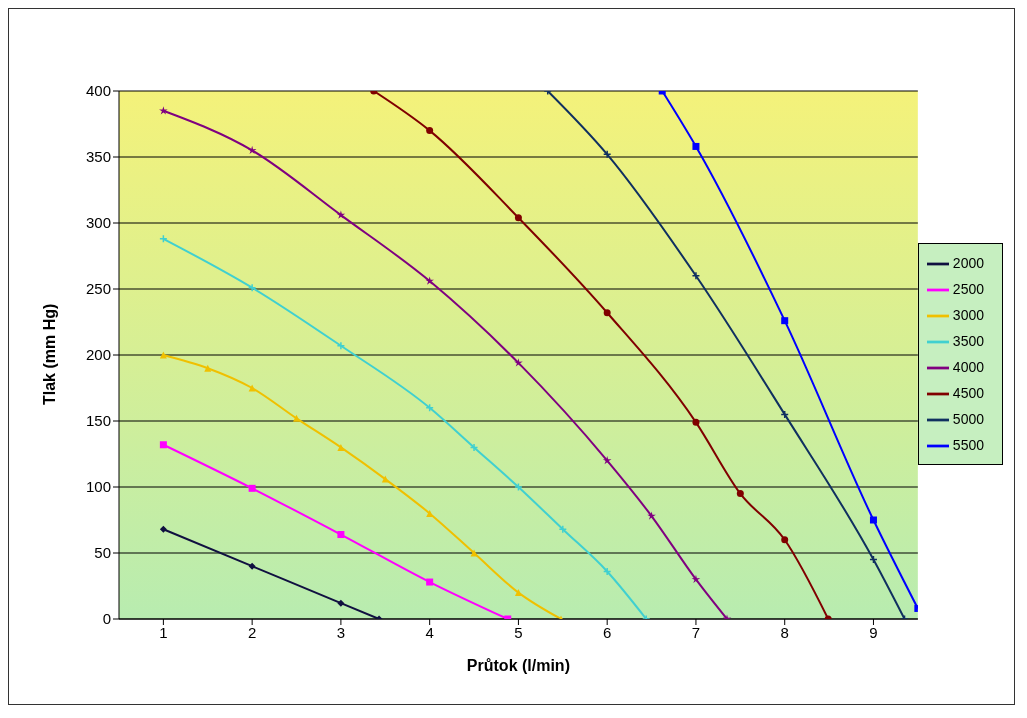  I want to click on y-tick-label: 350, so click(98, 157).